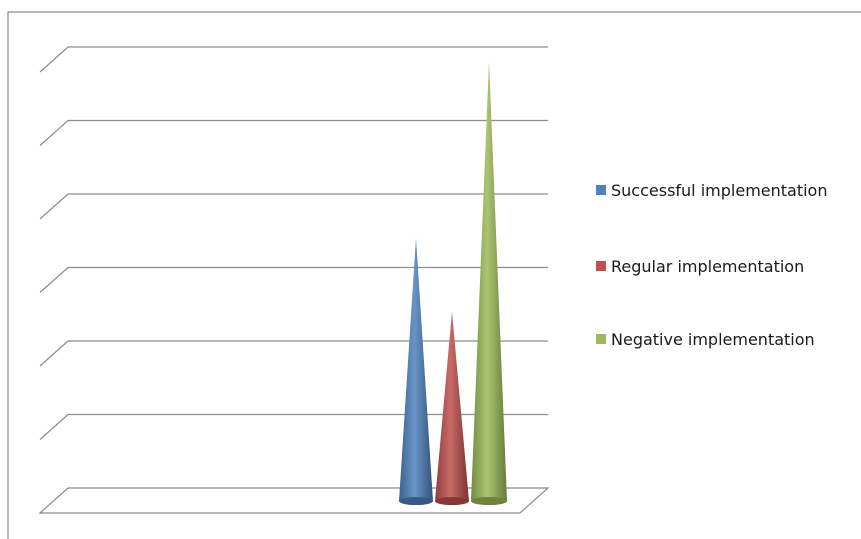 The image size is (861, 539). I want to click on cone-negative-implementation, so click(489, 283).